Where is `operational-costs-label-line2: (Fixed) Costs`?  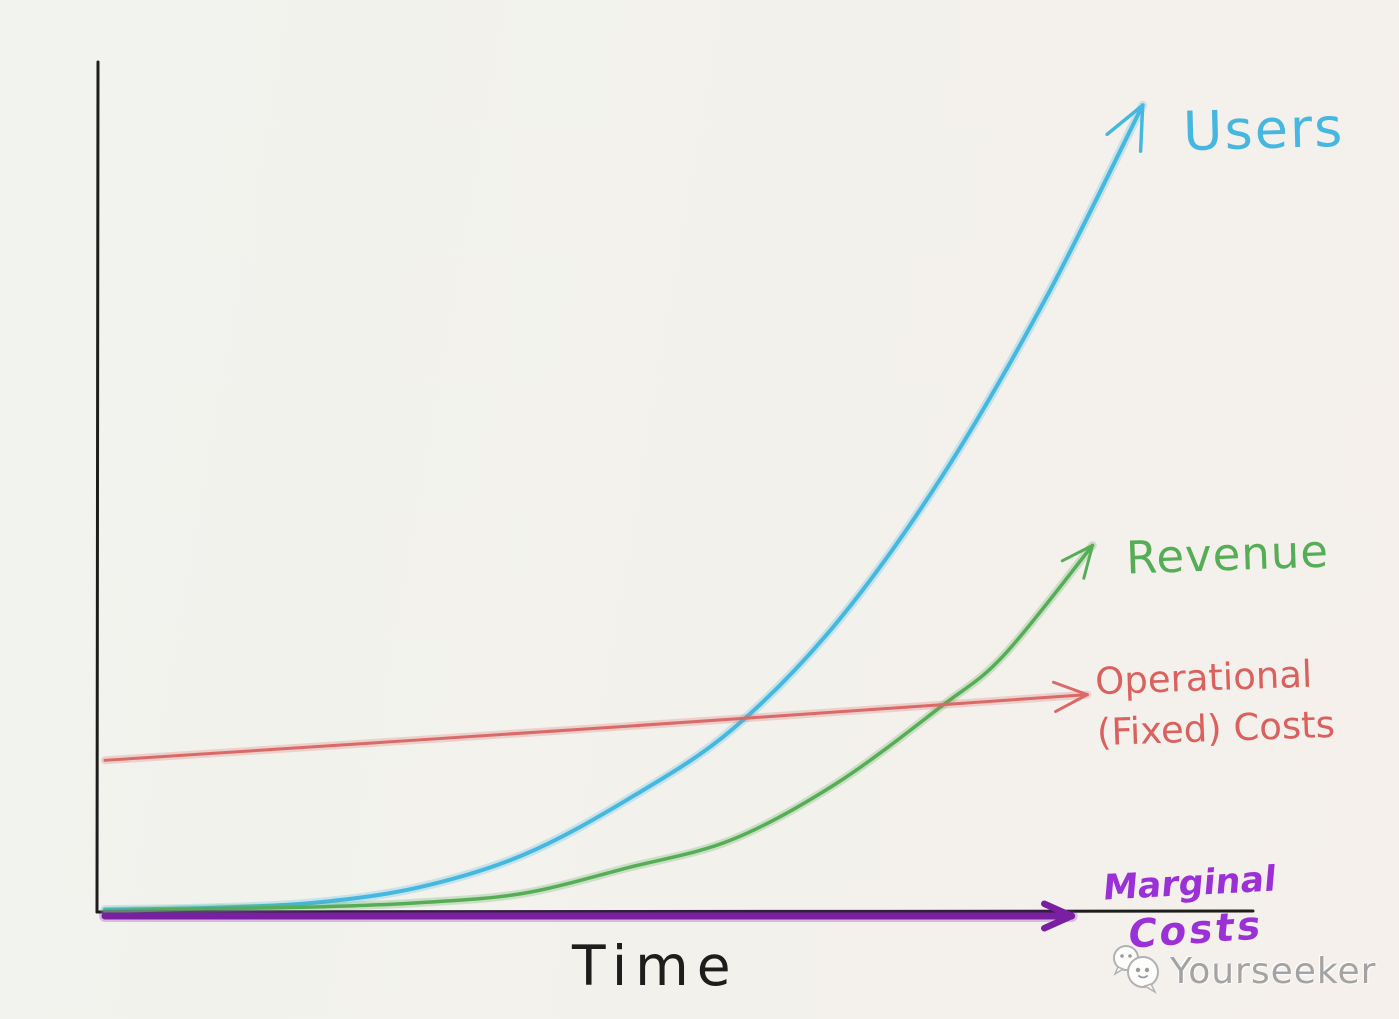 operational-costs-label-line2: (Fixed) Costs is located at coordinates (1216, 728).